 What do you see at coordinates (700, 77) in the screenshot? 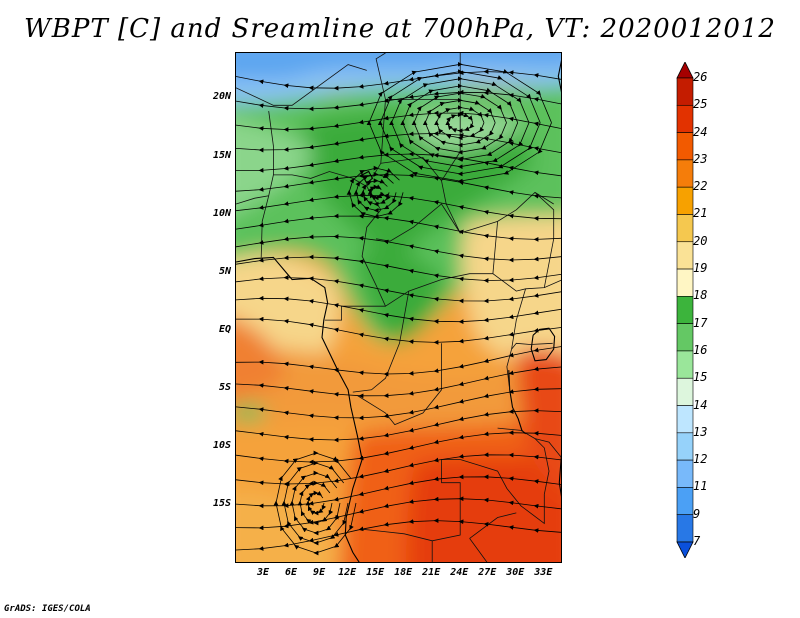
I see `colorbar-label: 26` at bounding box center [700, 77].